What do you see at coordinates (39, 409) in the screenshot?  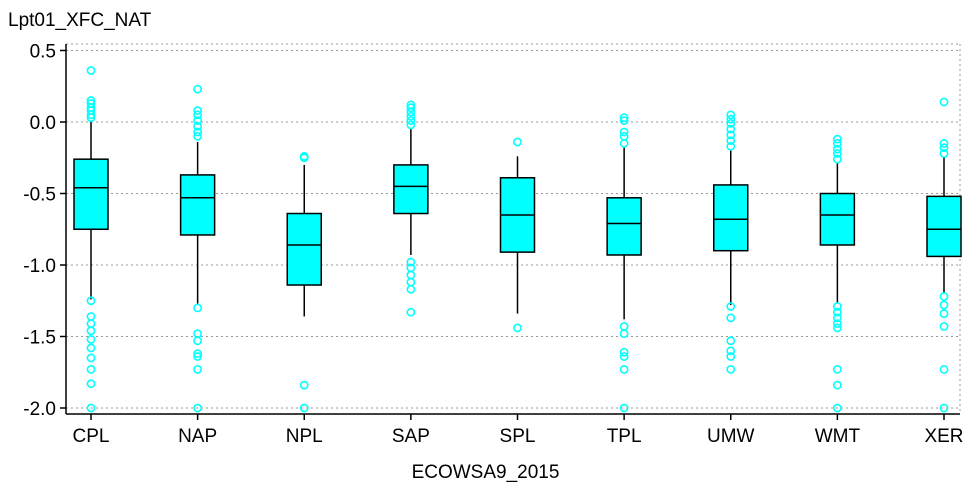 I see `y-tick-label: -2.0` at bounding box center [39, 409].